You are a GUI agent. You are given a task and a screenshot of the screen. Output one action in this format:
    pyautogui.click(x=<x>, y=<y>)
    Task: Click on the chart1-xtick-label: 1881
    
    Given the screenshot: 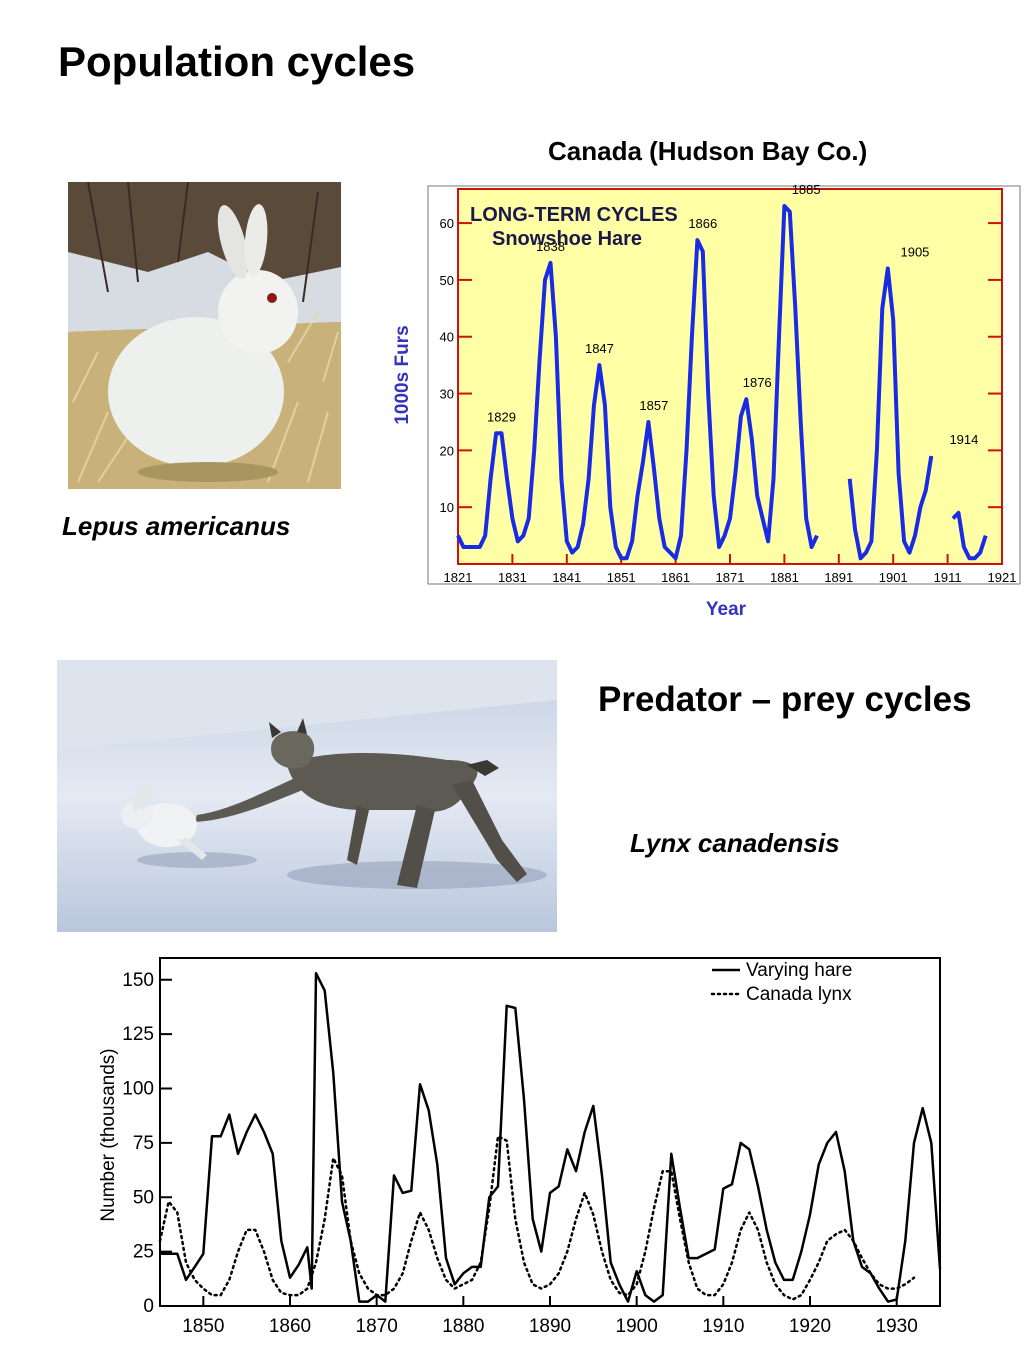 What is the action you would take?
    pyautogui.click(x=784, y=577)
    